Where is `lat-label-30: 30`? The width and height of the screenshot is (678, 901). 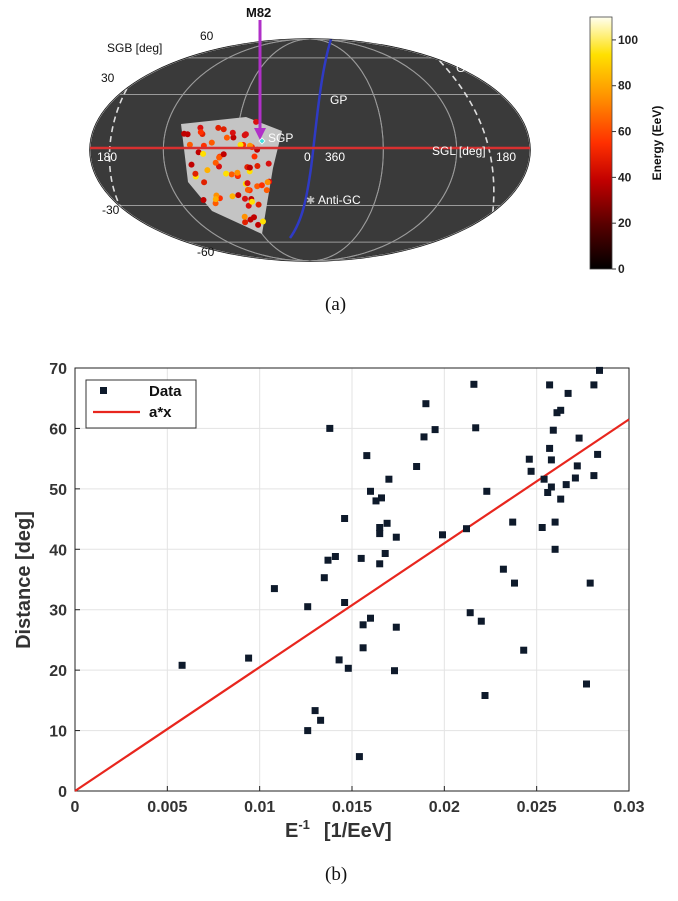 lat-label-30: 30 is located at coordinates (108, 78).